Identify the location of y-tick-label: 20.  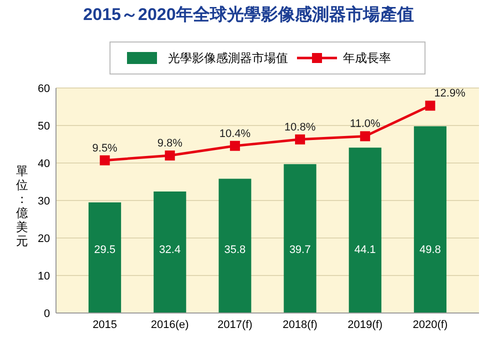
(44, 239).